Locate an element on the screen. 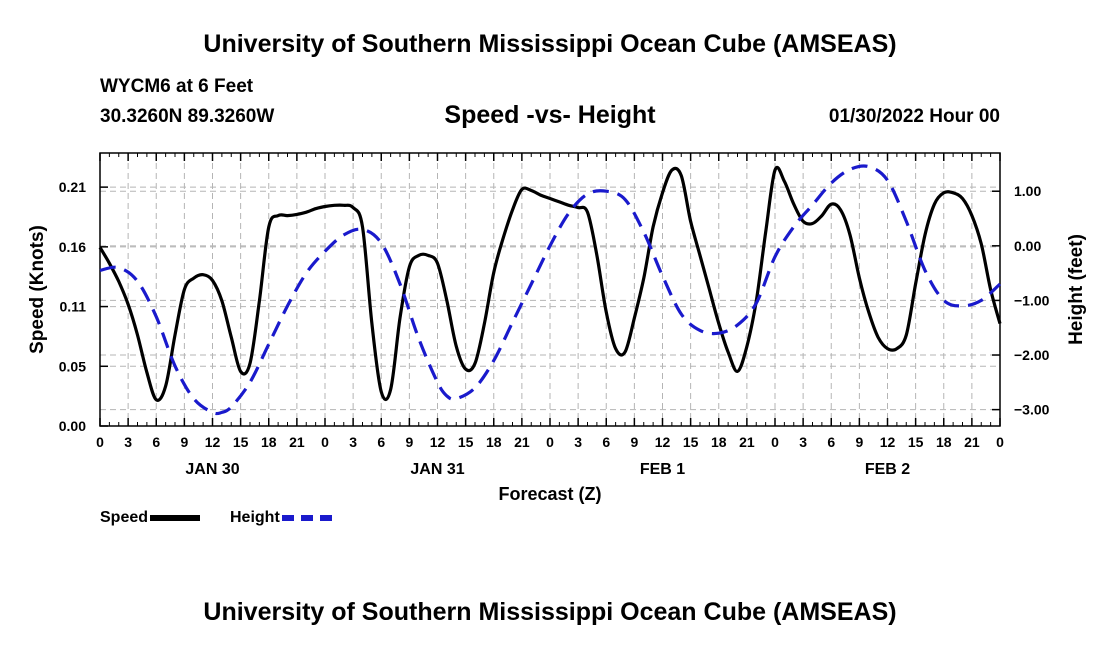 This screenshot has height=650, width=1100. legend-height: Height is located at coordinates (281, 518).